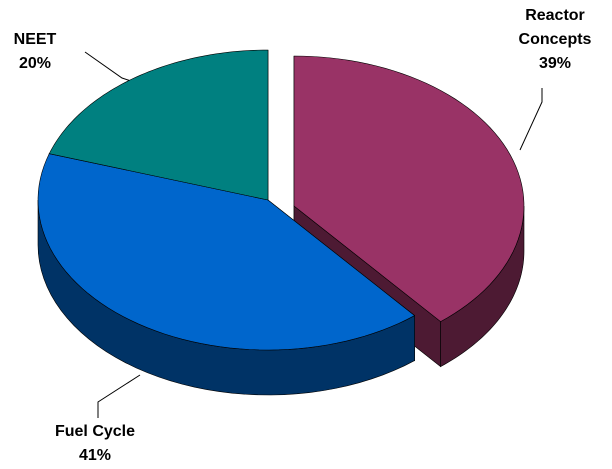 The image size is (612, 469). What do you see at coordinates (95, 431) in the screenshot?
I see `category-label: Fuel Cycle` at bounding box center [95, 431].